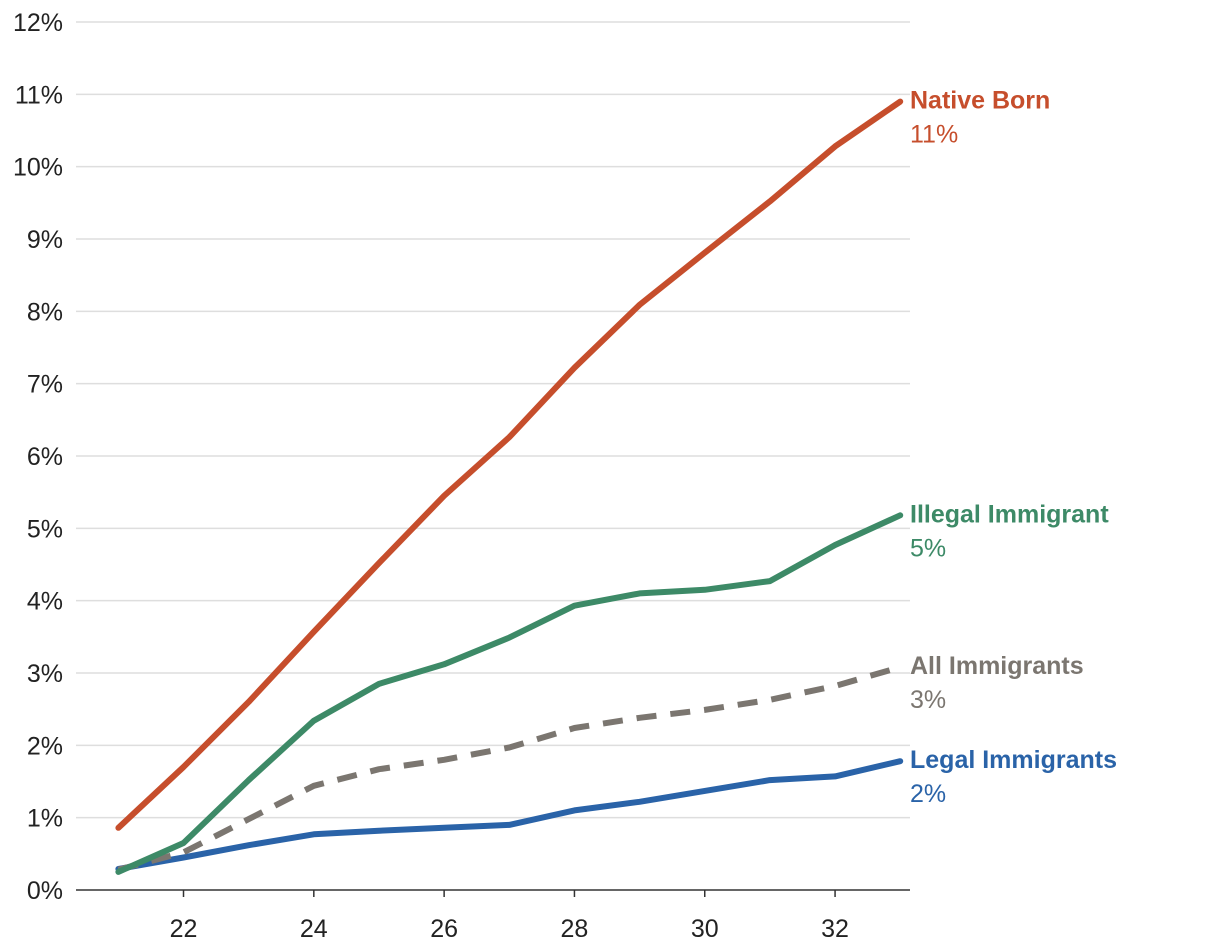 The height and width of the screenshot is (950, 1220). I want to click on series-label-illegal-immigrant: Illegal Immigrant, so click(1009, 514).